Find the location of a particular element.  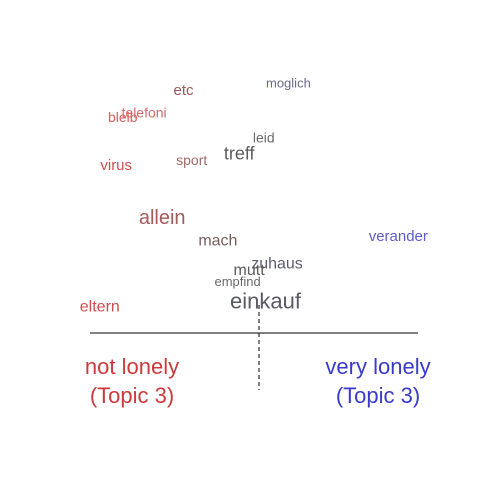

word-label-moglich: moglich is located at coordinates (288, 82).